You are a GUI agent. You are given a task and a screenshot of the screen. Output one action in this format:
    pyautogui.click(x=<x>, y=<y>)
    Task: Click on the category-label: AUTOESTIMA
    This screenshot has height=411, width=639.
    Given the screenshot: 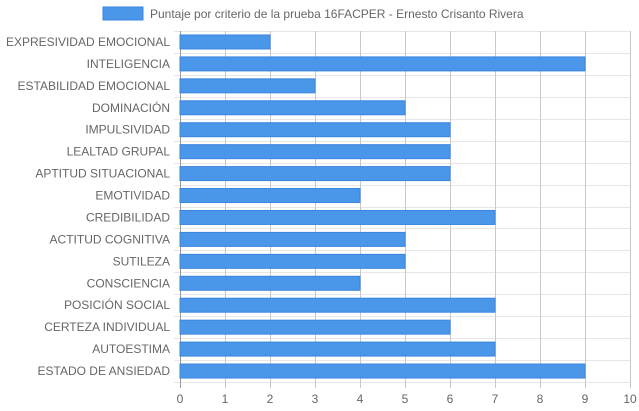 What is the action you would take?
    pyautogui.click(x=131, y=349)
    